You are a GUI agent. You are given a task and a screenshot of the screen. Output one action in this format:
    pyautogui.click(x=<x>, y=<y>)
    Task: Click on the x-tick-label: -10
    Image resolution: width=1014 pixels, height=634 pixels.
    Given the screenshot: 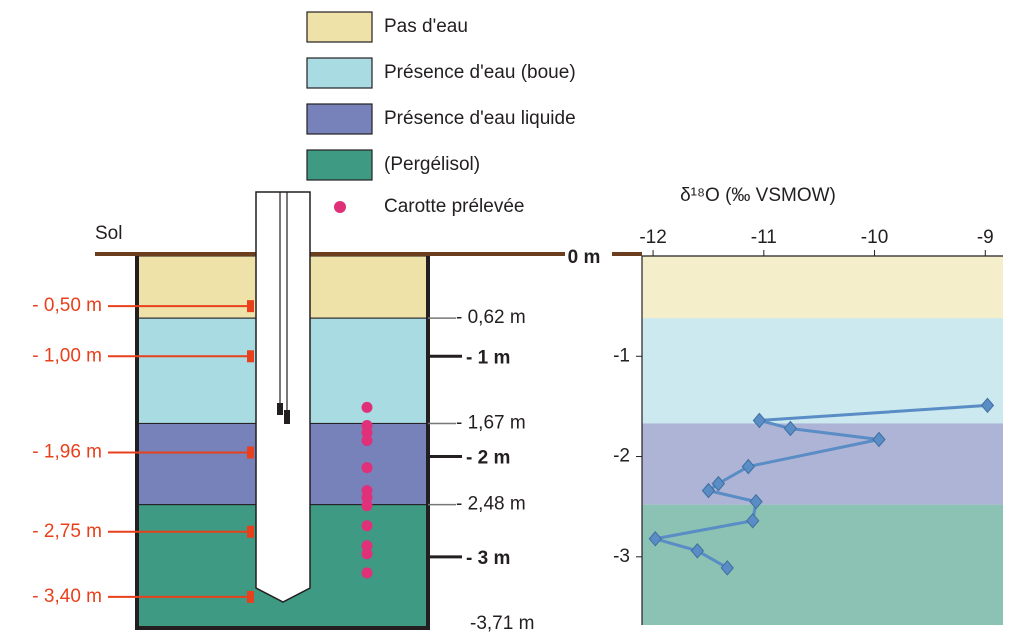 What is the action you would take?
    pyautogui.click(x=874, y=237)
    